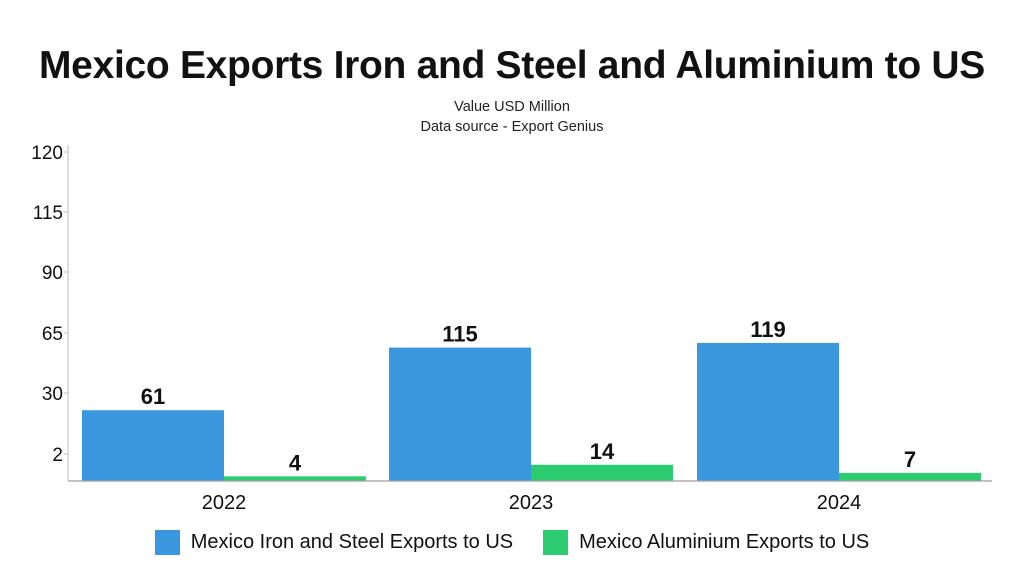 The width and height of the screenshot is (1024, 576). Describe the element at coordinates (724, 541) in the screenshot. I see `legend-label-aluminium: Mexico Aluminium Exports to US` at that location.